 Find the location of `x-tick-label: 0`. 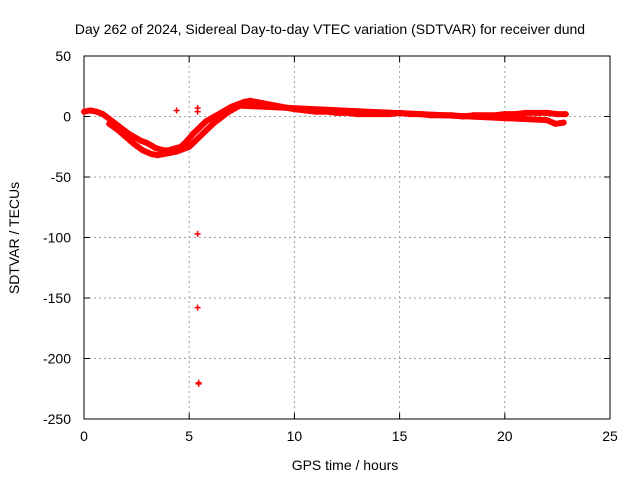

x-tick-label: 0 is located at coordinates (84, 436).